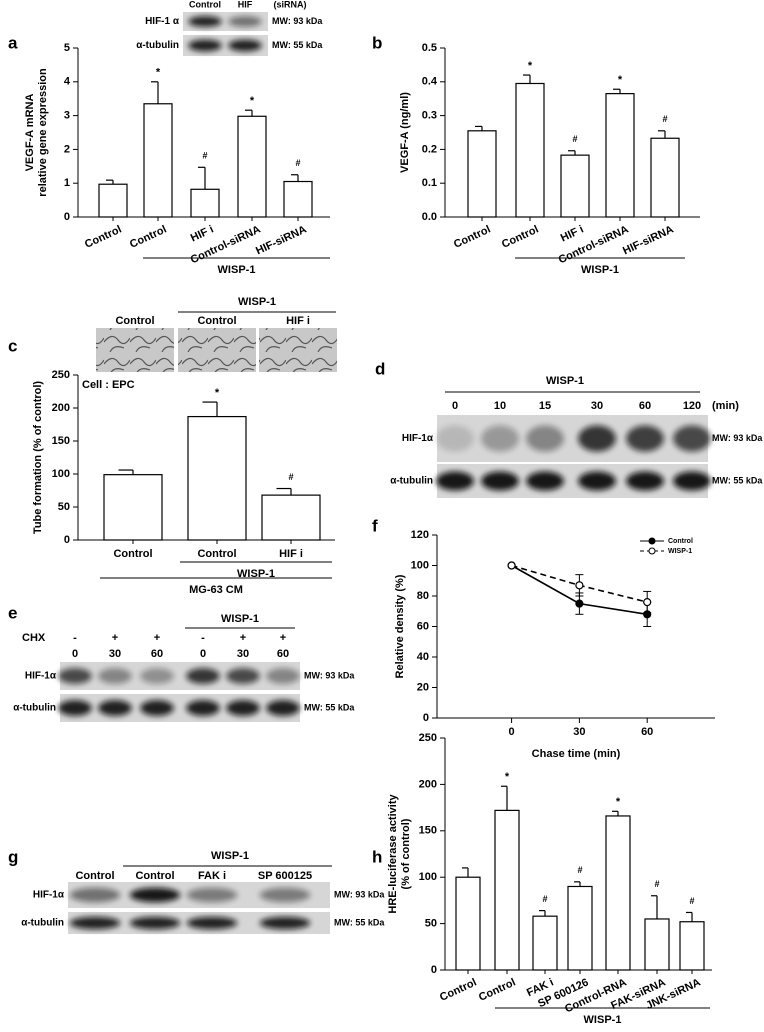 This screenshot has width=764, height=1032. Describe the element at coordinates (380, 368) in the screenshot. I see `panel-letter: d` at that location.